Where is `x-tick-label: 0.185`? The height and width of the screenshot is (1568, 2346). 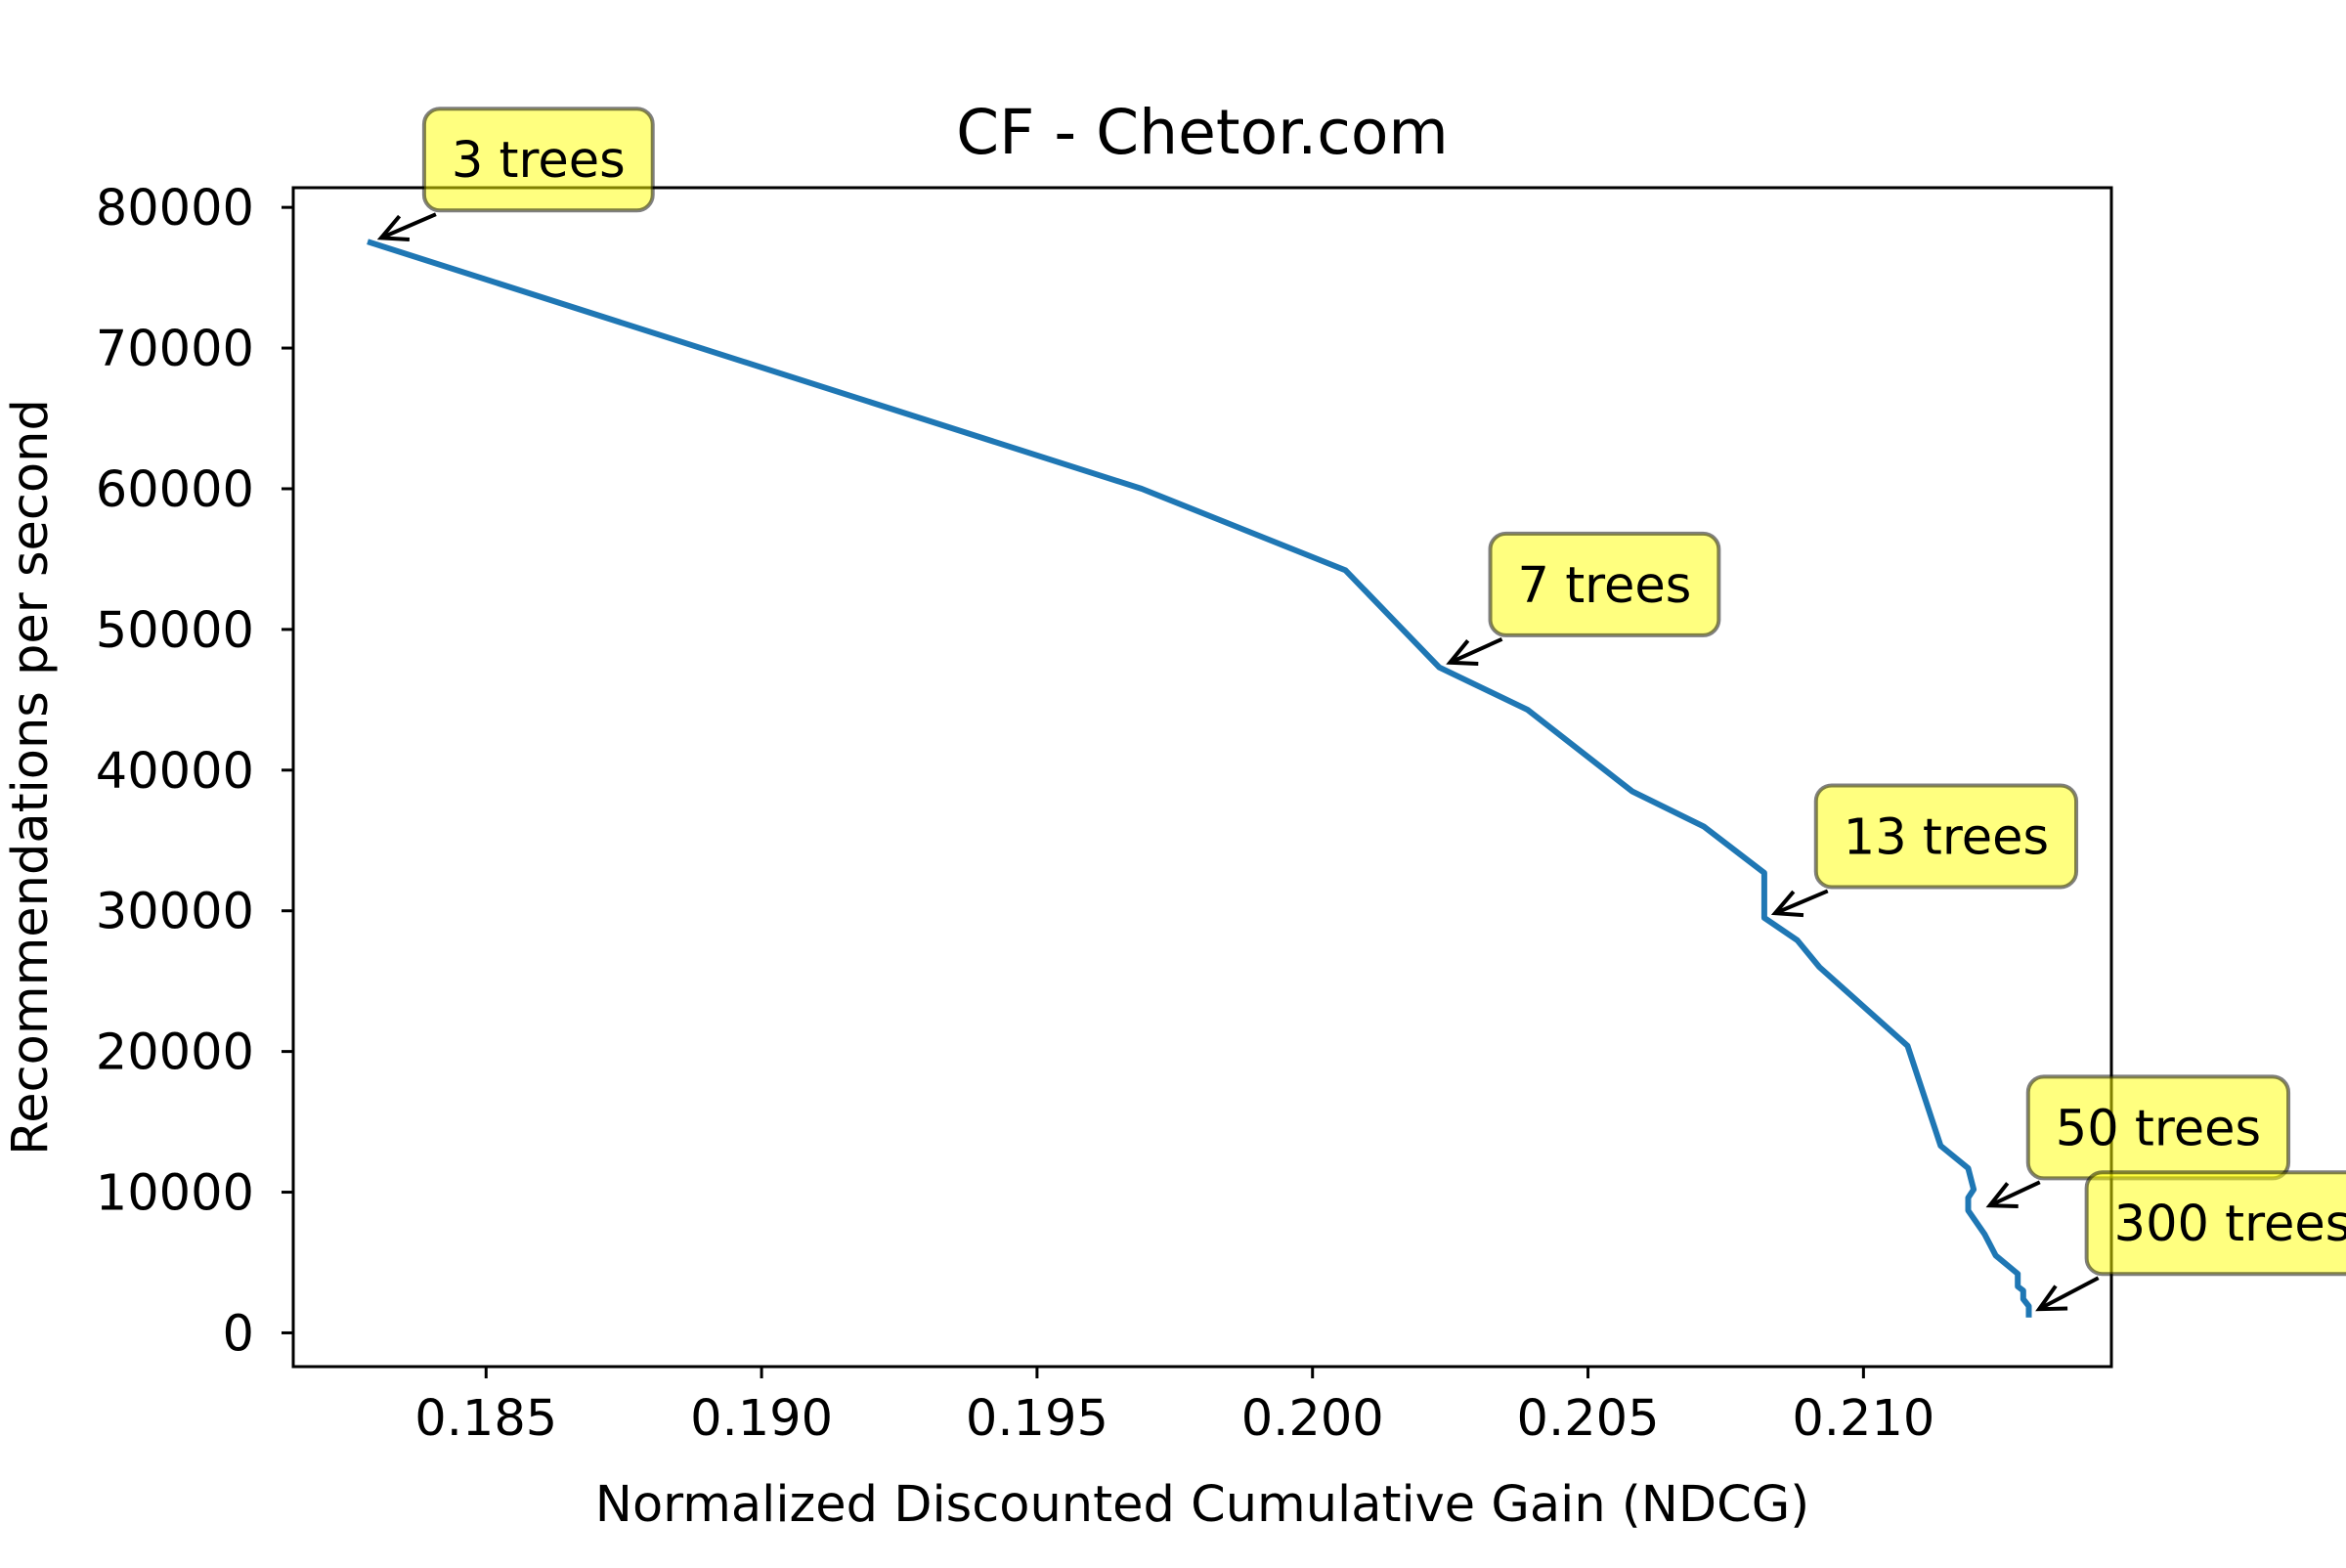
x-tick-label: 0.185 is located at coordinates (486, 1419).